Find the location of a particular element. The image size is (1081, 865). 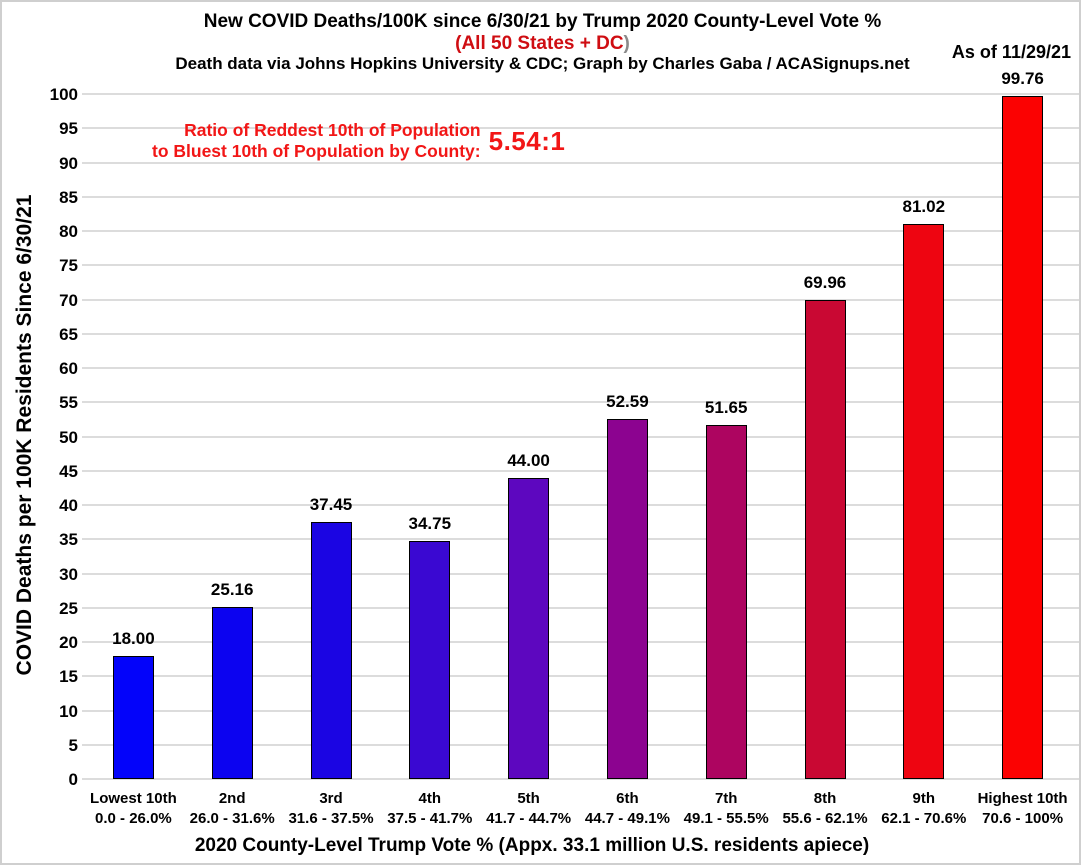

y-tick-label-15: 15 is located at coordinates (68, 677).